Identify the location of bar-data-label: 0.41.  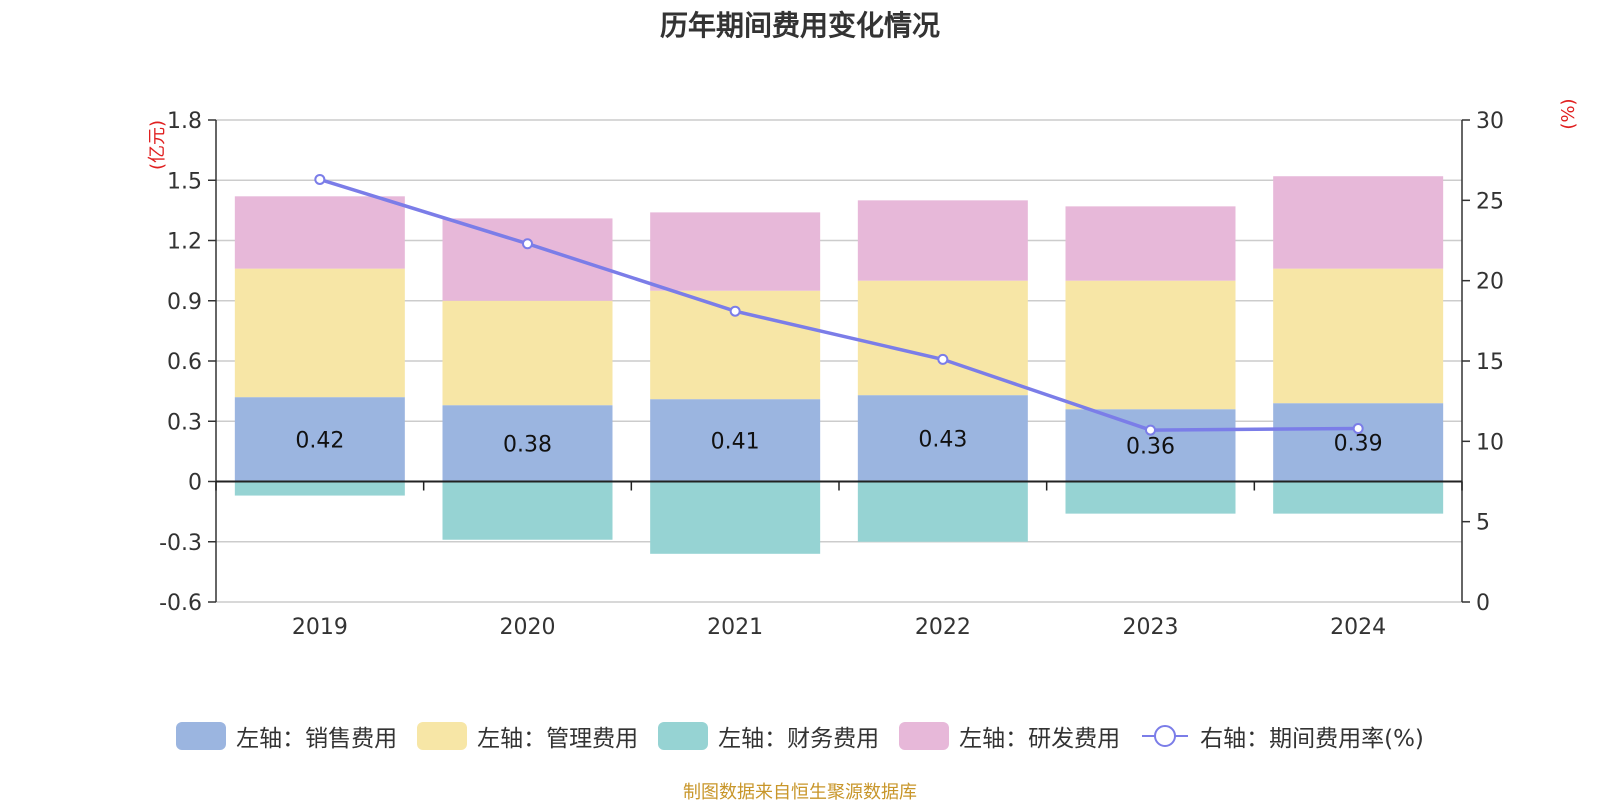
(735, 441).